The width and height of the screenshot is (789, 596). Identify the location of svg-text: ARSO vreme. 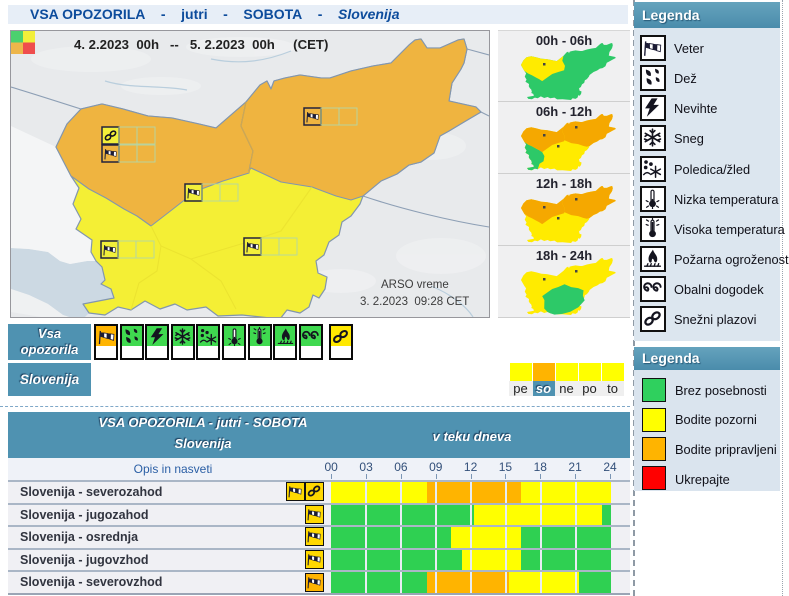
(415, 285).